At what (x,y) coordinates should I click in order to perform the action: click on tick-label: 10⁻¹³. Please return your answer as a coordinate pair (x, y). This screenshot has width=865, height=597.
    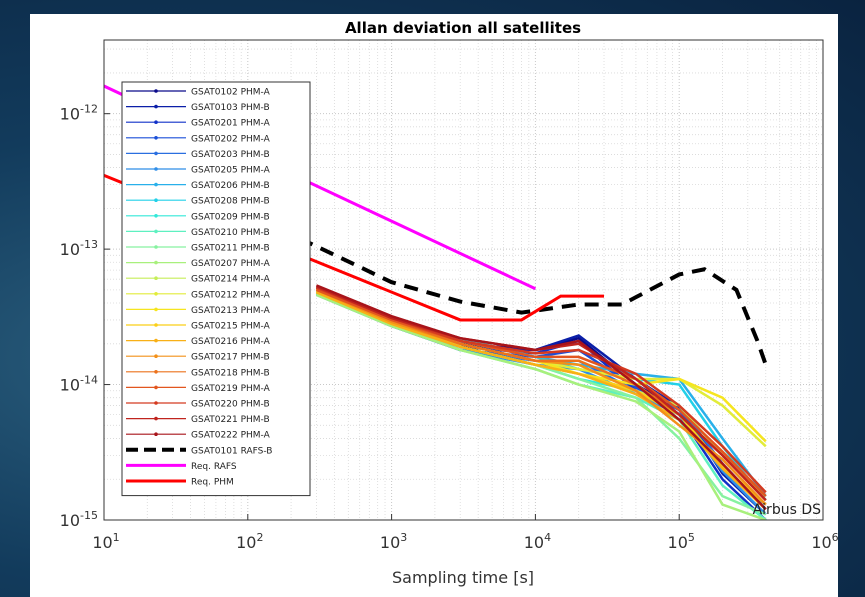
    Looking at the image, I should click on (79, 248).